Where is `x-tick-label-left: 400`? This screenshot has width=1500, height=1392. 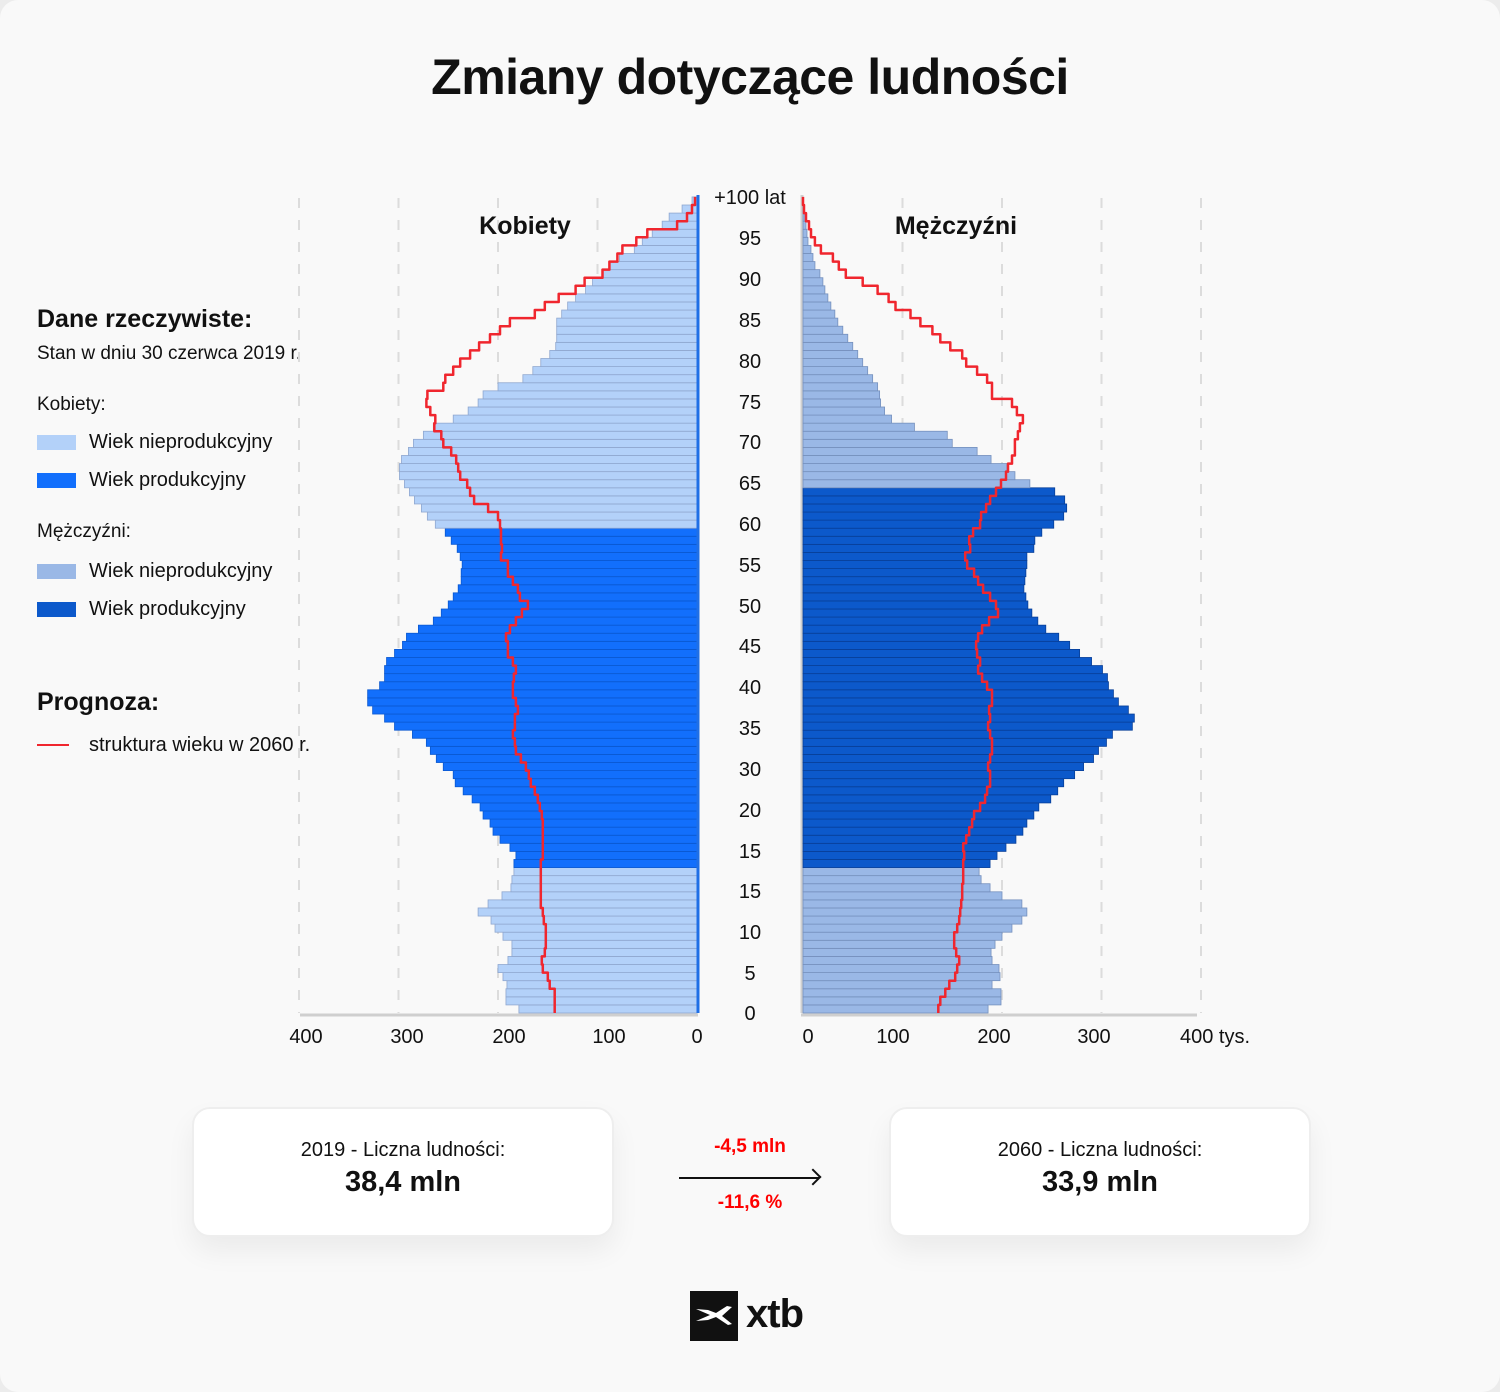 x-tick-label-left: 400 is located at coordinates (305, 1037).